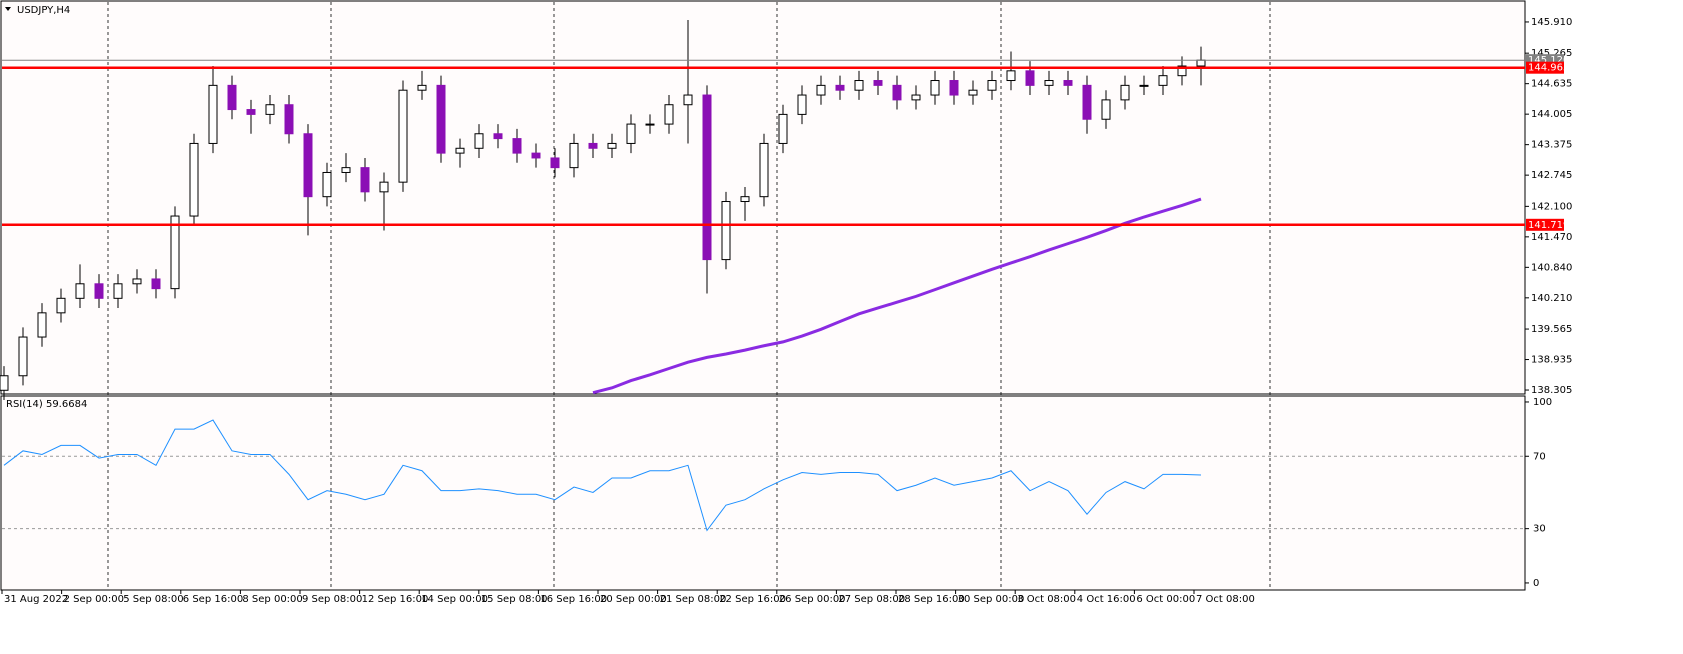 The height and width of the screenshot is (654, 1683). What do you see at coordinates (871, 599) in the screenshot?
I see `x-tick-label: 27 Sep 08:00` at bounding box center [871, 599].